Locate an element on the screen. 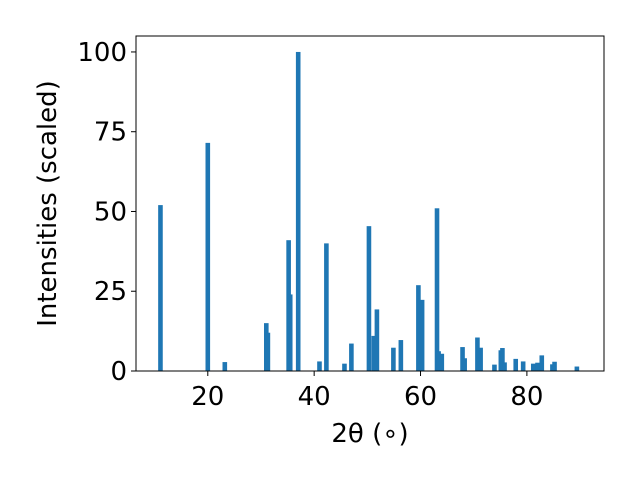 This screenshot has width=640, height=480. y-axis-ticks: 0 25 50 75 100 is located at coordinates (106, 212).